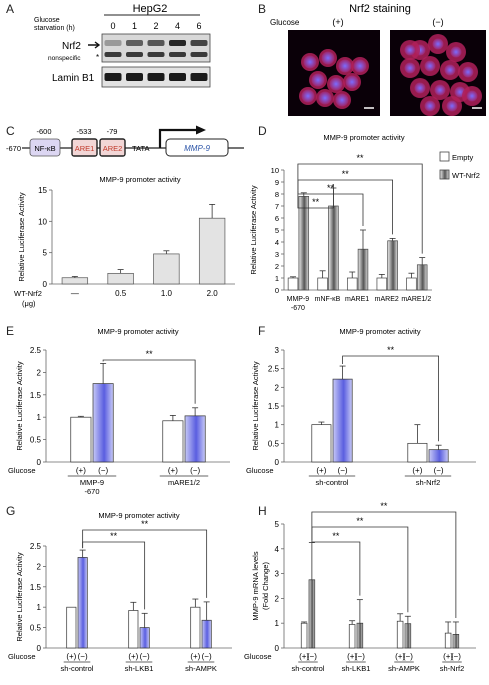 This screenshot has width=489, height=685. I want to click on chart-title: MMP-9 promoter activity, so click(380, 331).